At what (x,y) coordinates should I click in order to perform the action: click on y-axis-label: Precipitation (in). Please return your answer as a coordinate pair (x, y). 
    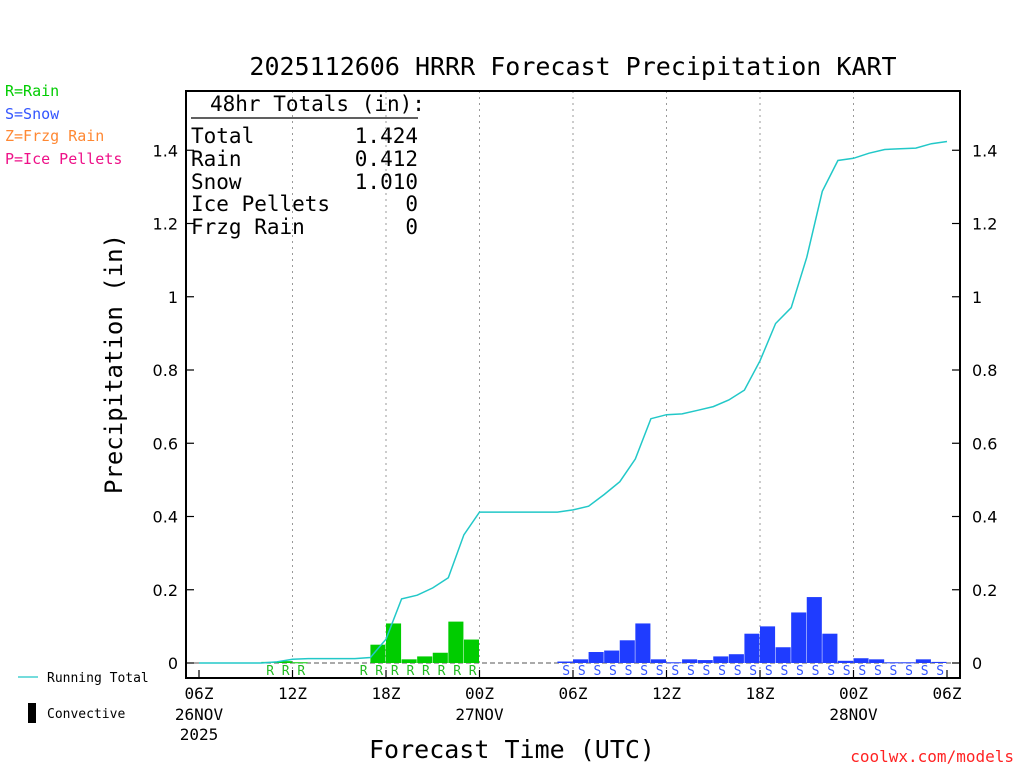
    Looking at the image, I should click on (114, 364).